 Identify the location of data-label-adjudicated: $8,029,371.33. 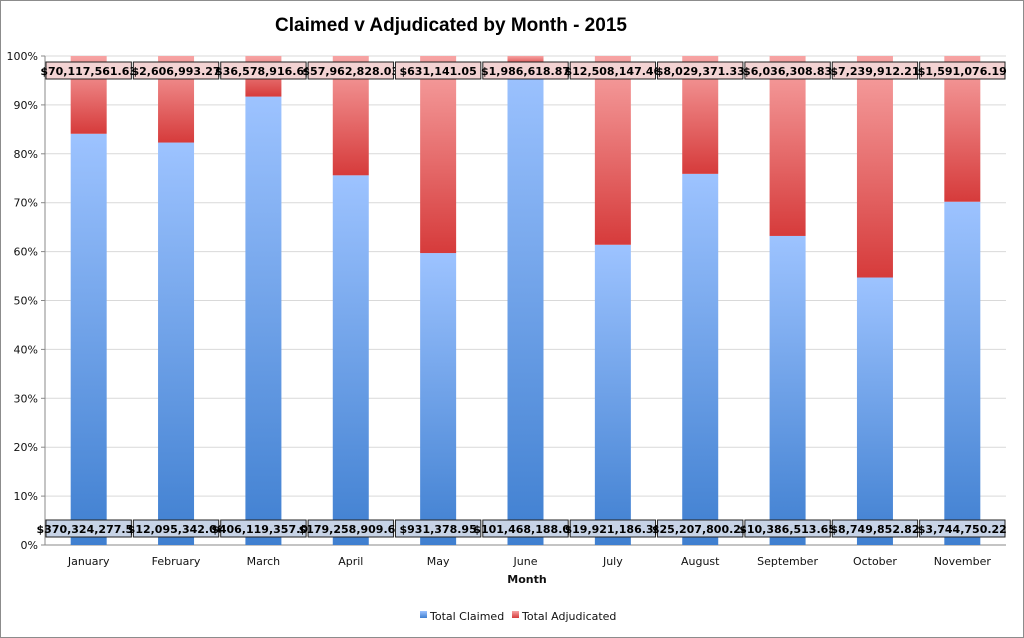
(700, 71).